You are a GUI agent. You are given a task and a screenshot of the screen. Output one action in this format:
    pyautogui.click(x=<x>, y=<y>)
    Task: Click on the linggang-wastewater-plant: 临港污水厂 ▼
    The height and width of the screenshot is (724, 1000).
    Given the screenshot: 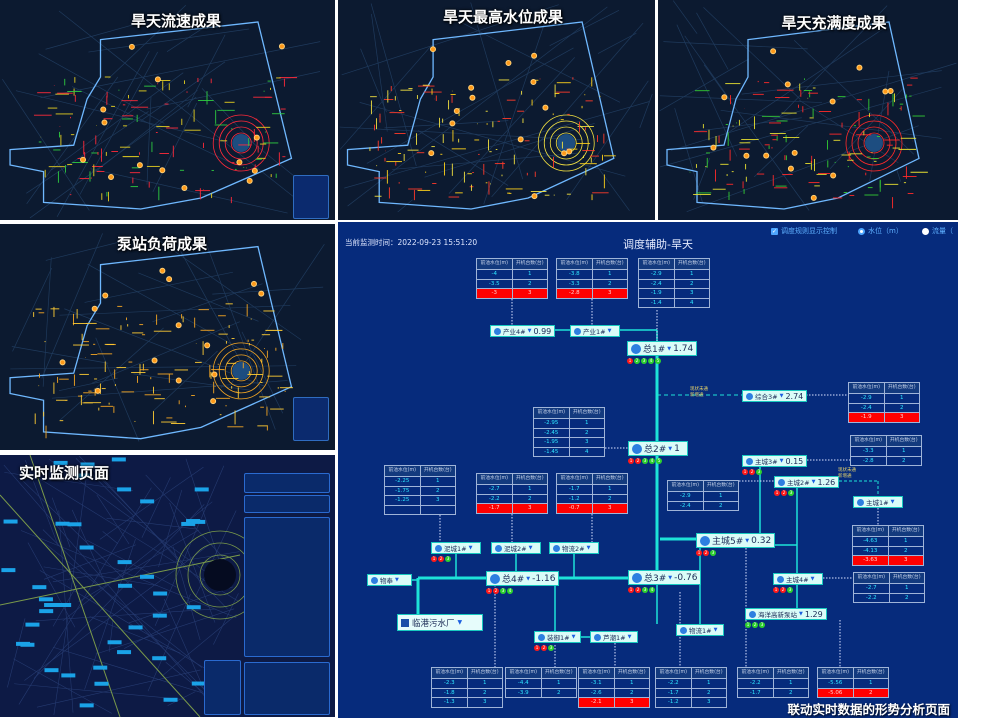 What is the action you would take?
    pyautogui.click(x=440, y=622)
    